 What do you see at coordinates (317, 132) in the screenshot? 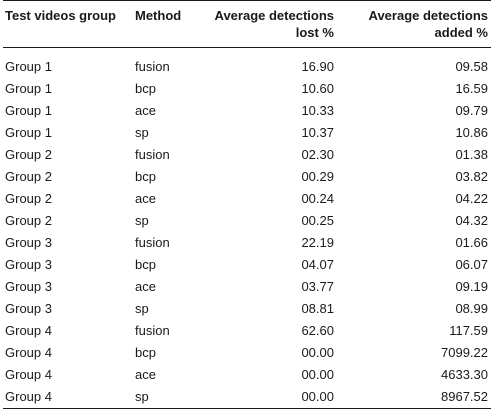
I see `cell-lost: 10.37` at bounding box center [317, 132].